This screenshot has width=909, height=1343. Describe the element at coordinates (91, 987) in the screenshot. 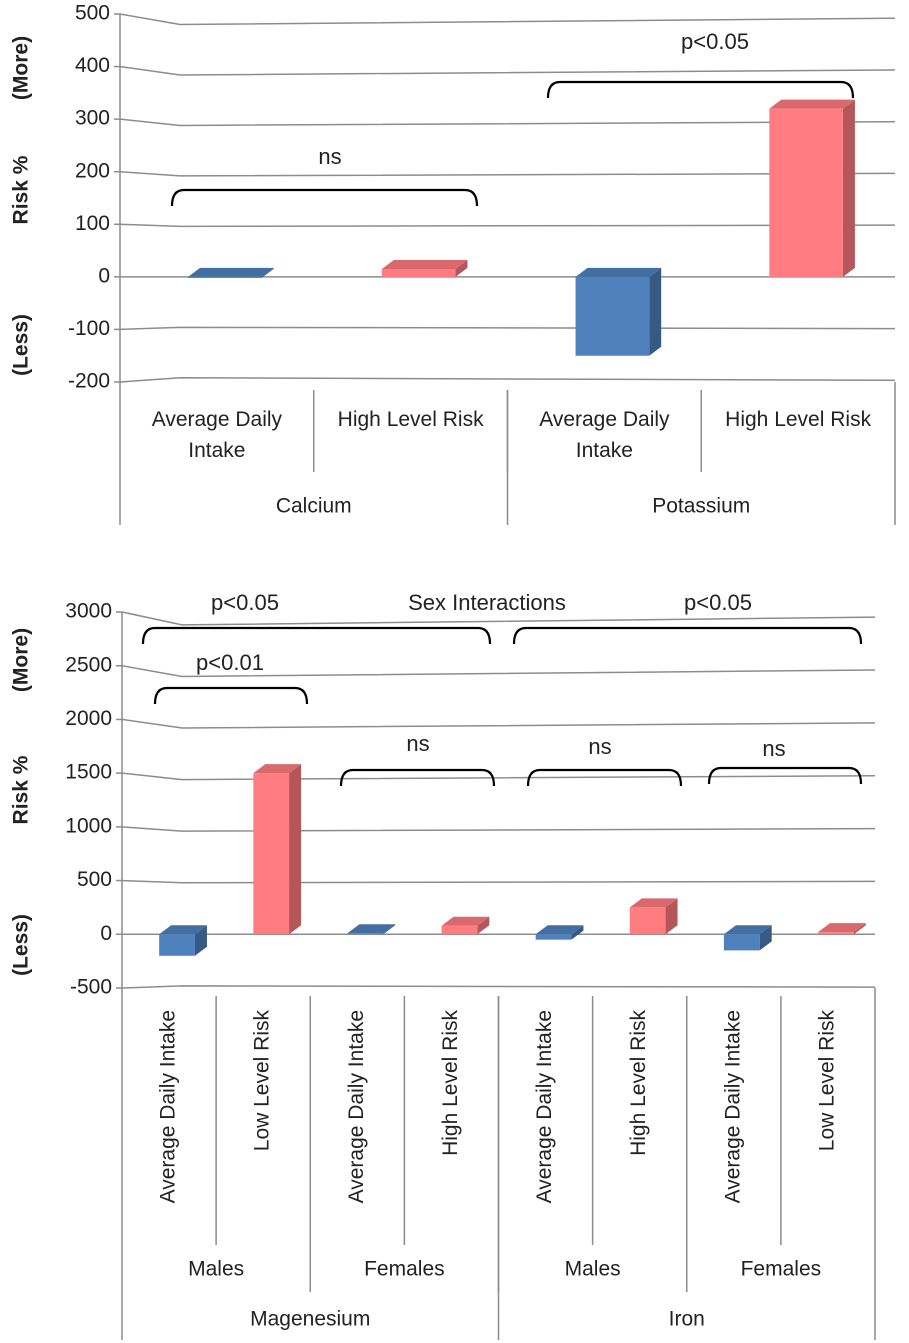

I see `y-tick-label: -500` at that location.